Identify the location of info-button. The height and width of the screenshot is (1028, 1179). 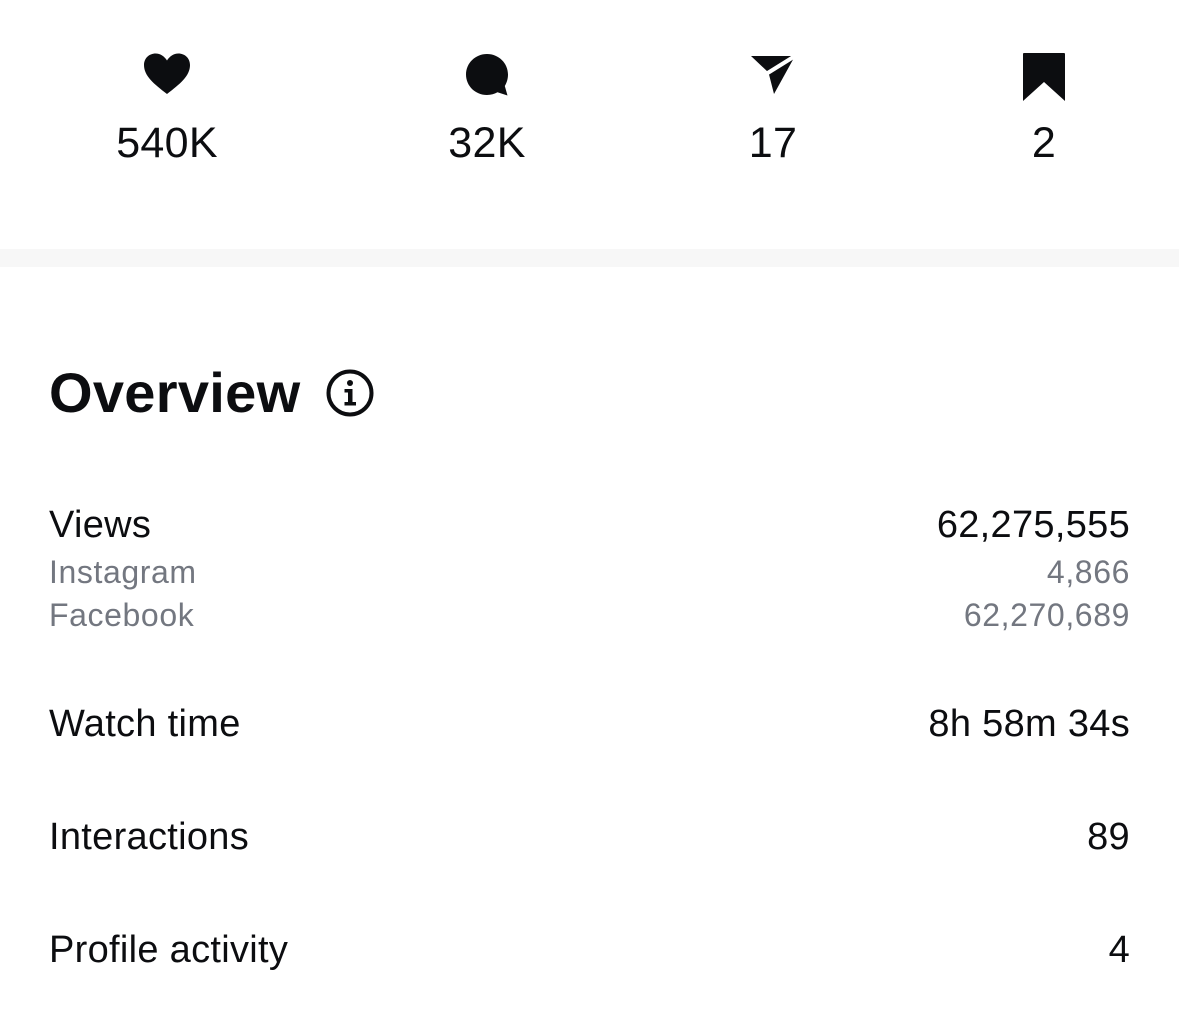
(350, 393).